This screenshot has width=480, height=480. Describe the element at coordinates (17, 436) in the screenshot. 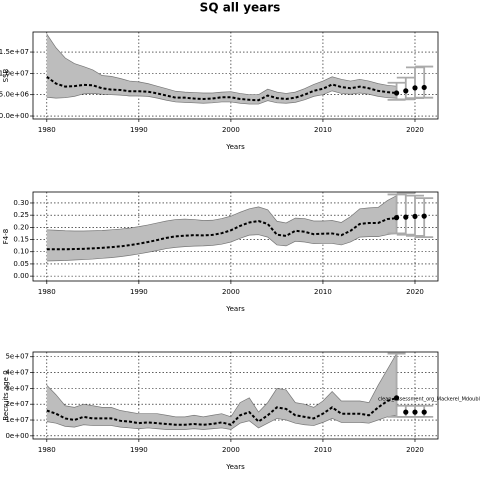

I see `y-tick-label: 0e+00` at that location.